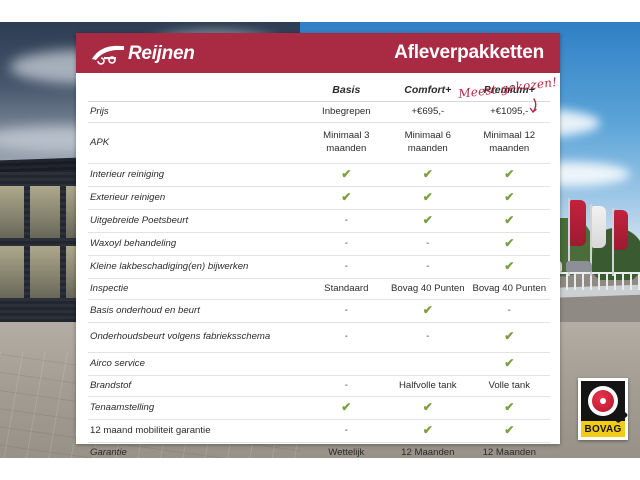 The image size is (640, 480). I want to click on row-label: Brandstof, so click(111, 385).